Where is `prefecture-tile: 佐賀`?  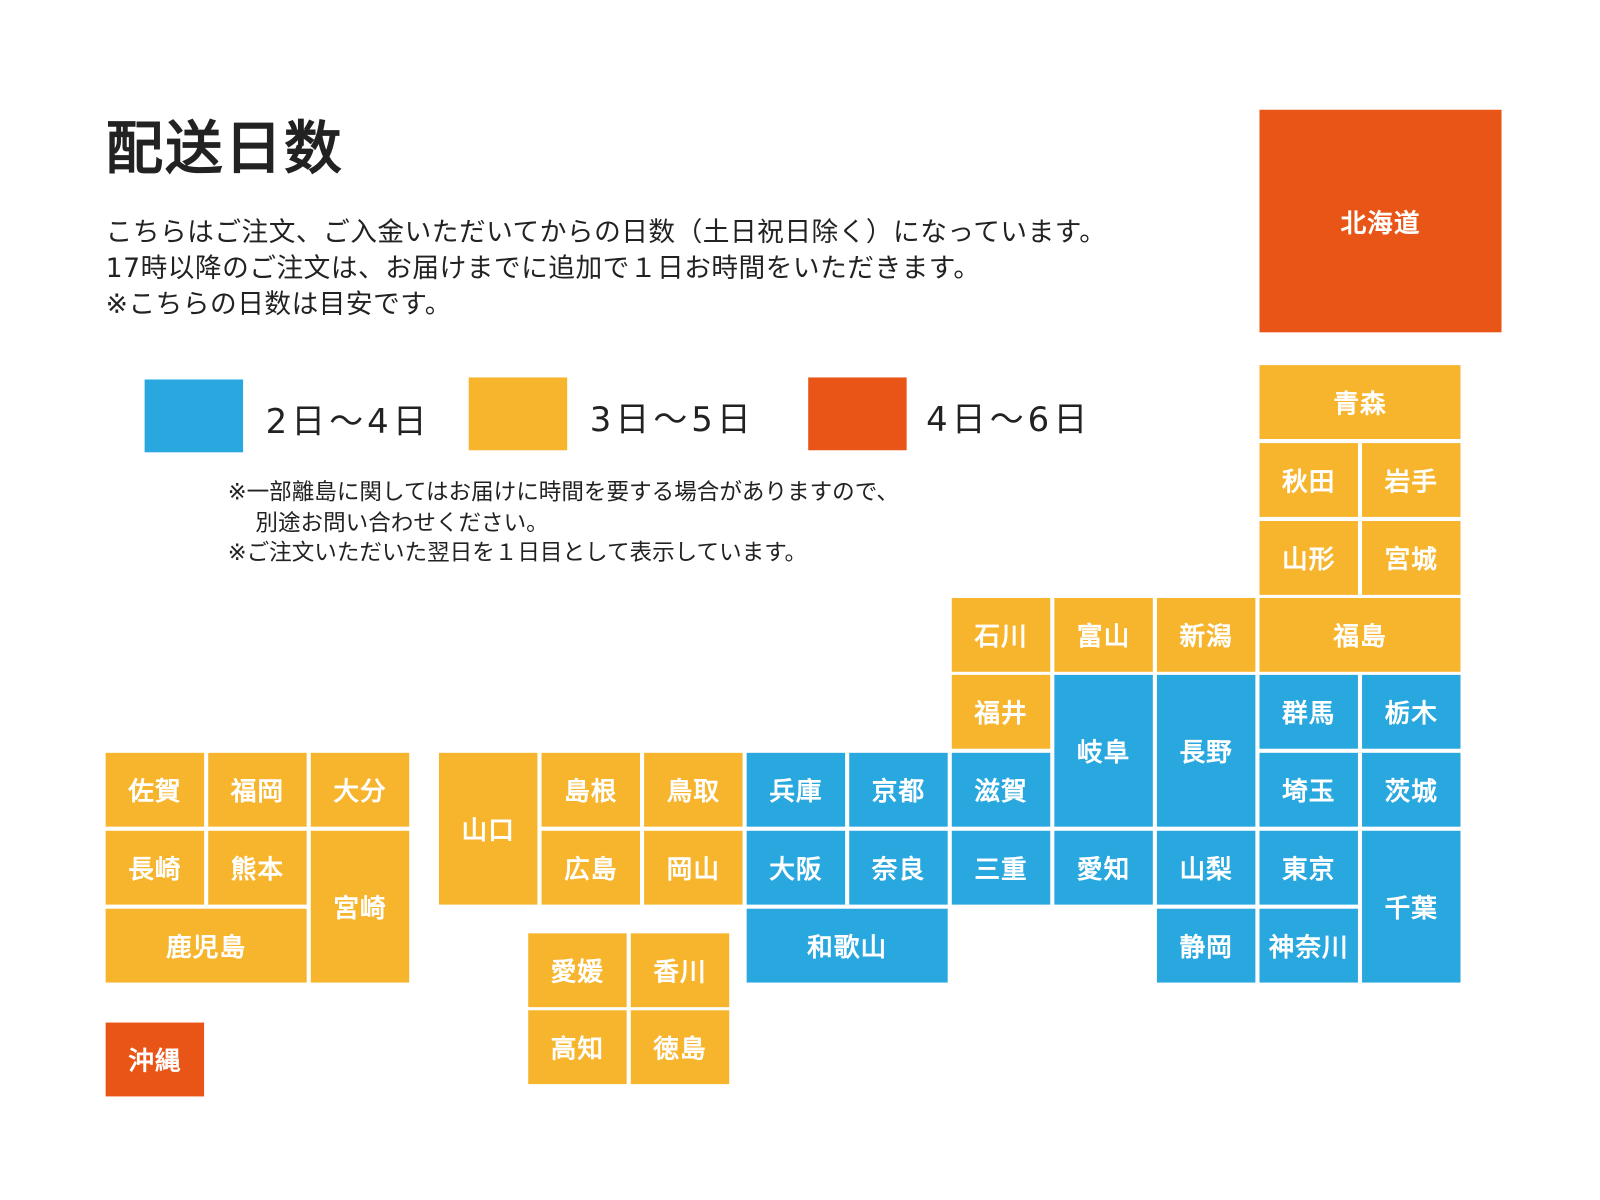 prefecture-tile: 佐賀 is located at coordinates (155, 789).